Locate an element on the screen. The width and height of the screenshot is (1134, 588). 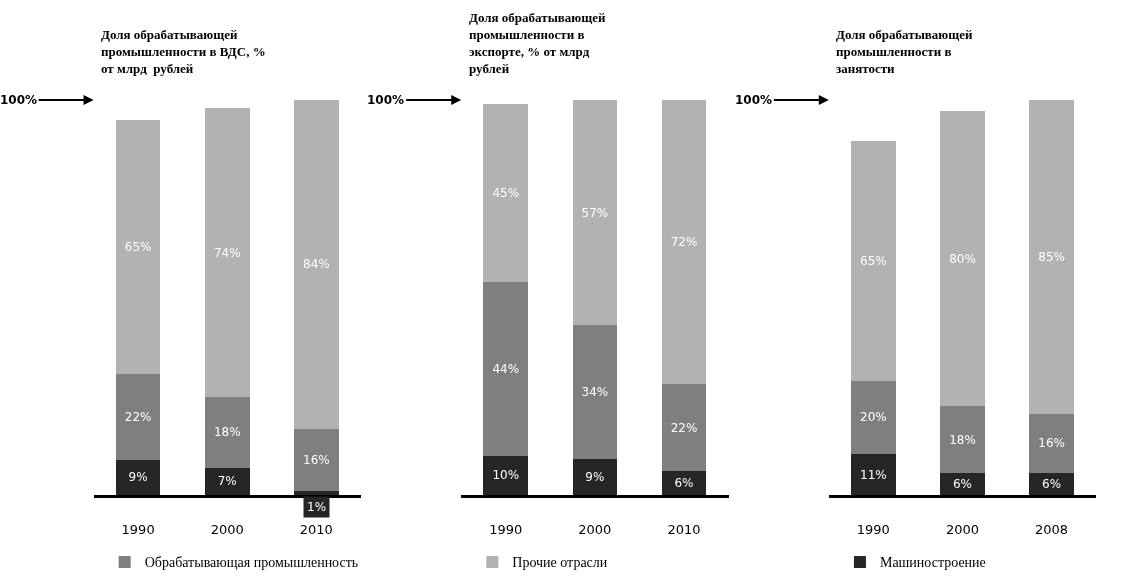
data-label: 44% is located at coordinates (506, 368).